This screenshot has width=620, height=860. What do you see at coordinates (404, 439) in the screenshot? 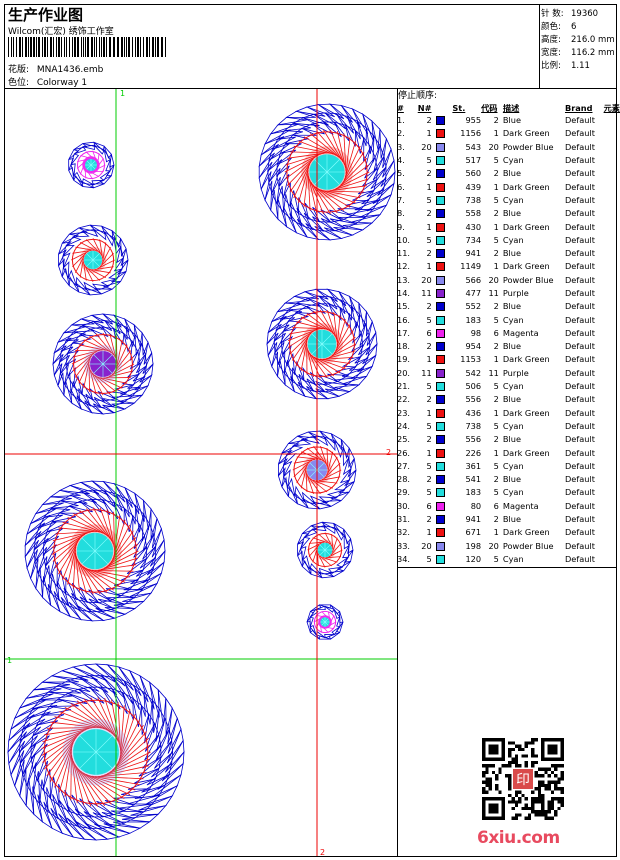
I see `row-index: 25.` at bounding box center [404, 439].